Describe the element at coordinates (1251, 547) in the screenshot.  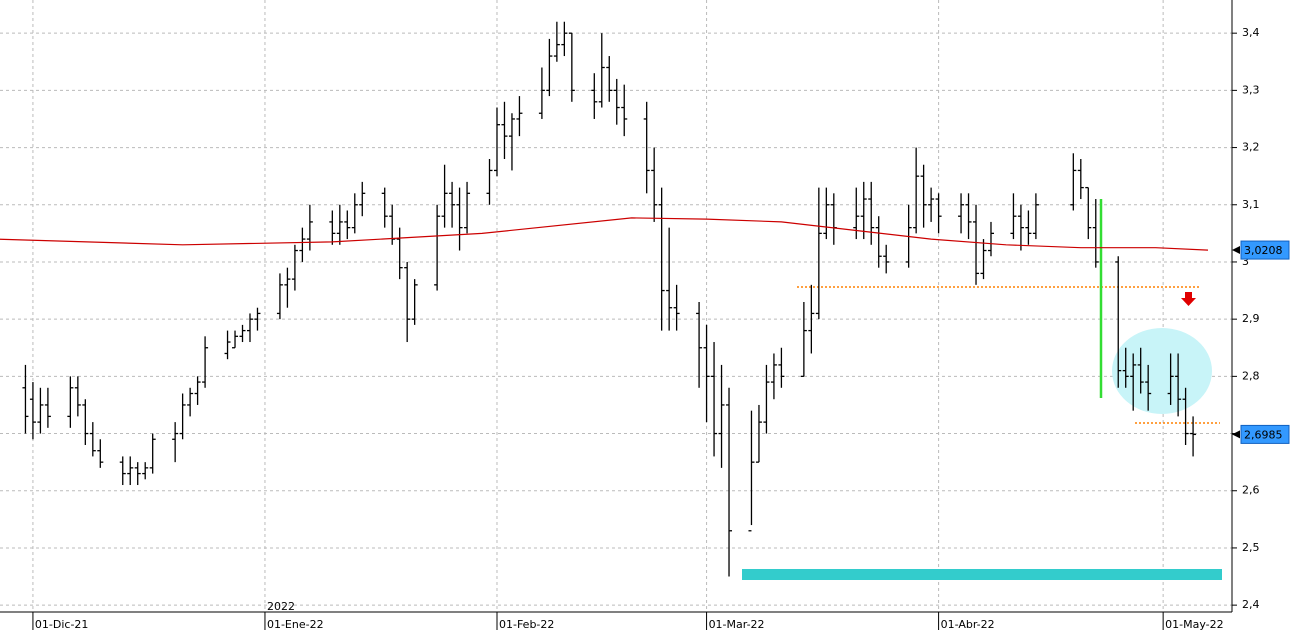
I see `y-tick-label: 2,5` at that location.